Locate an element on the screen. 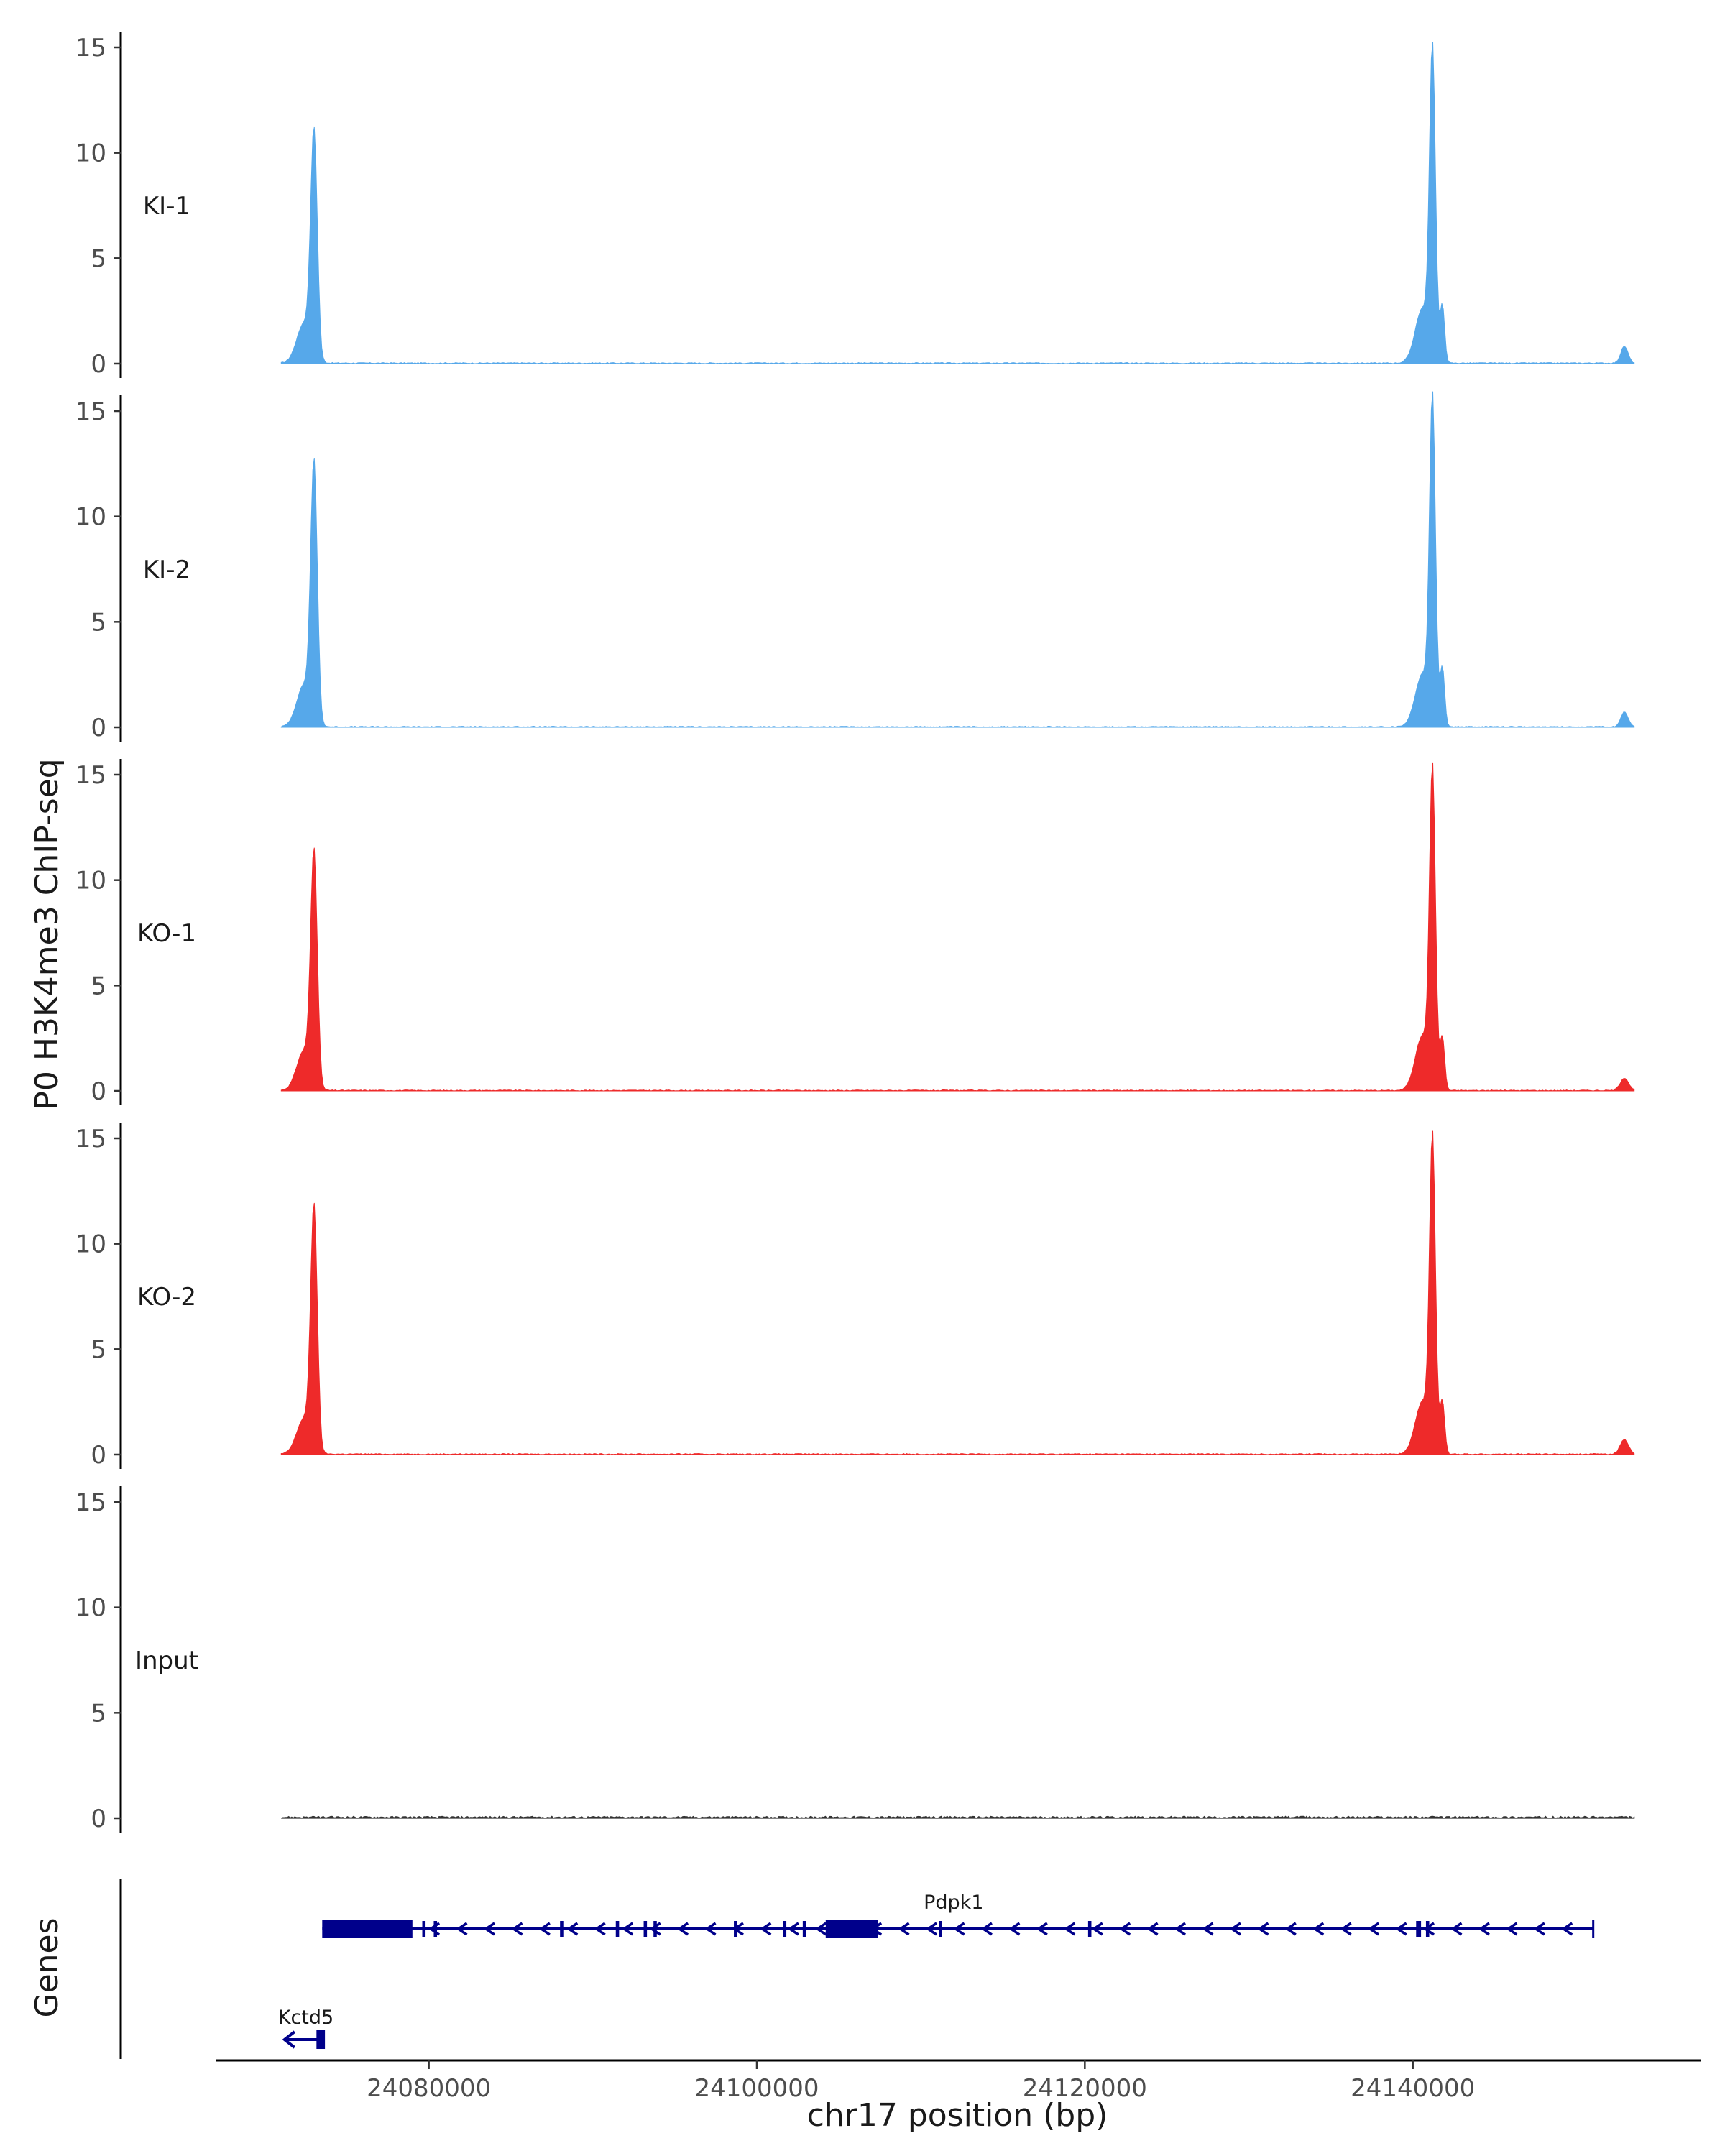  track-label-ko-2: KO-2 is located at coordinates (166, 1297).